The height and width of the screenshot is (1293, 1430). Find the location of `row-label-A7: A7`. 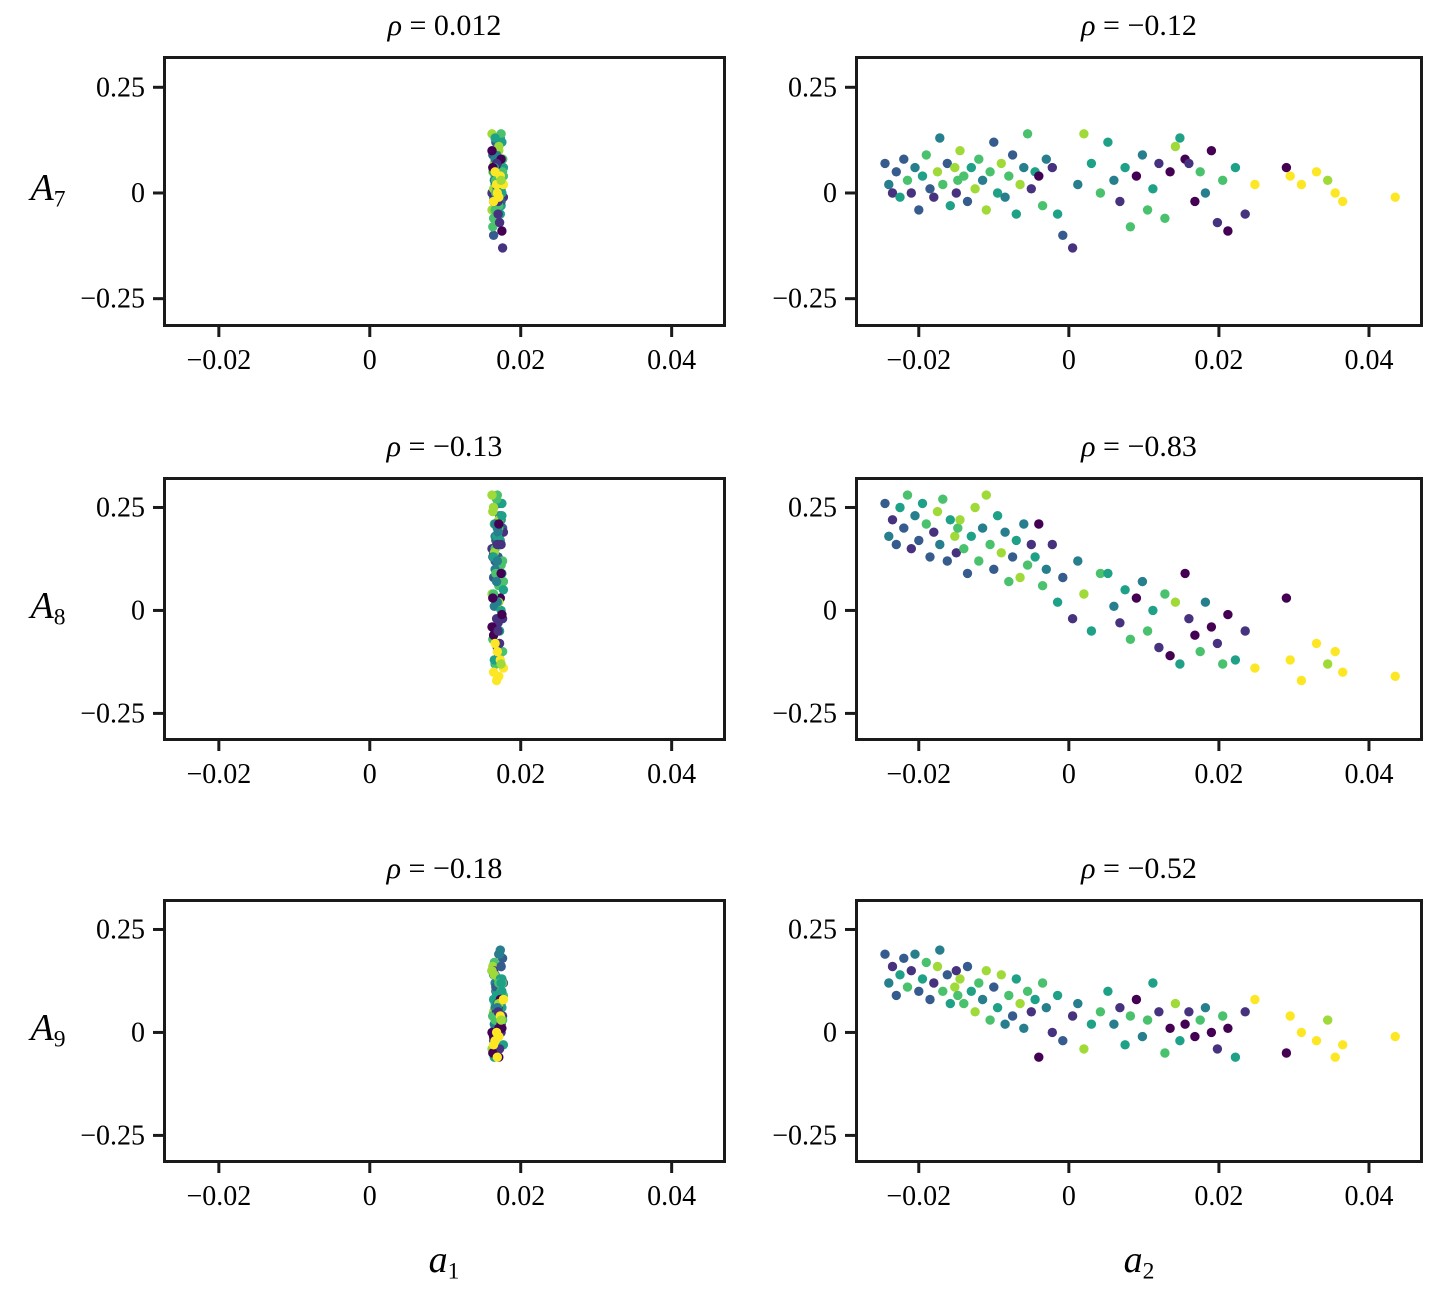

row-label-A7: A7 is located at coordinates (48, 188).